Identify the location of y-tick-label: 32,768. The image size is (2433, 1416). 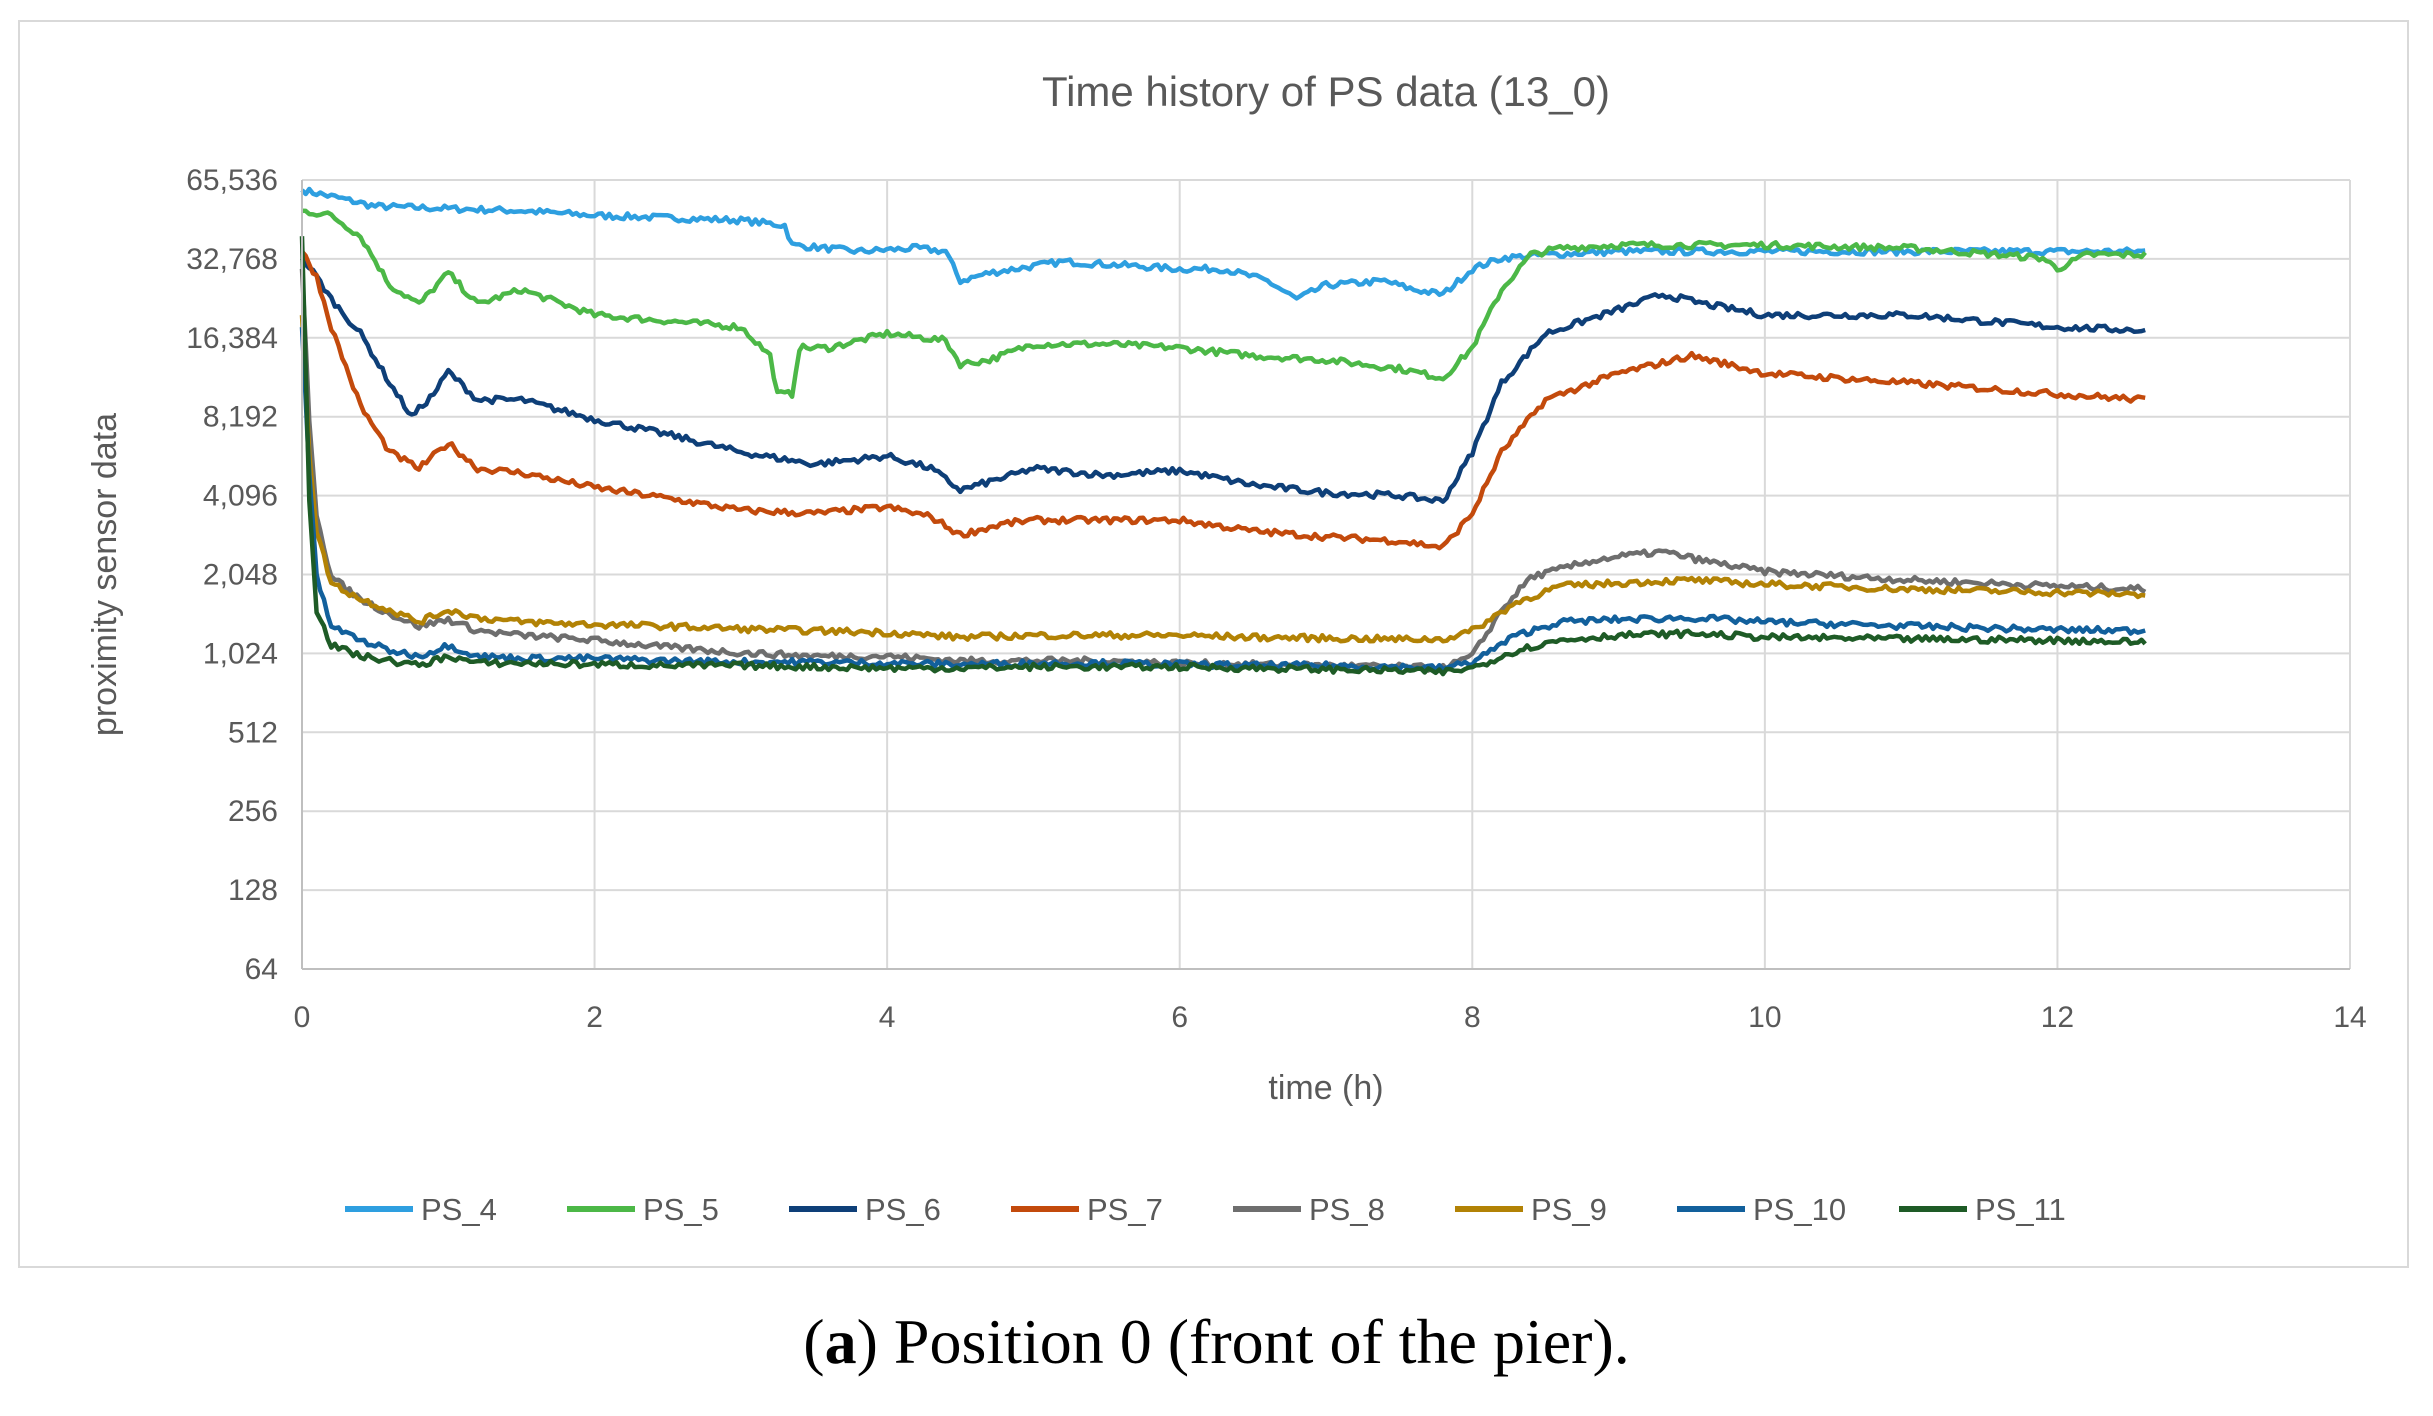
(232, 259).